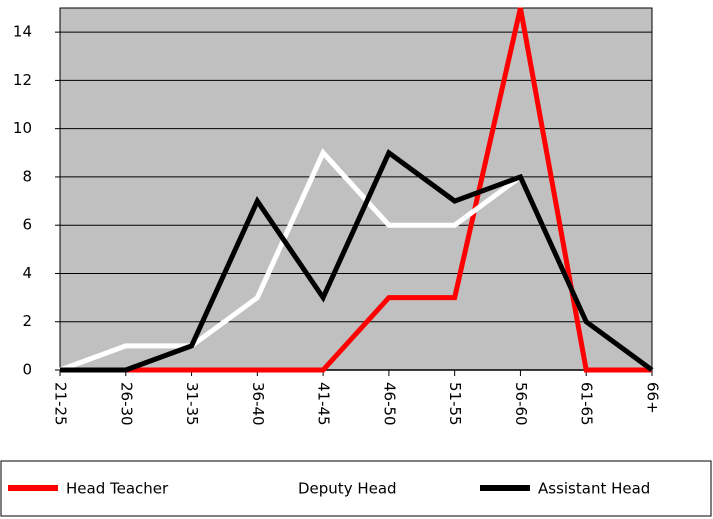 The height and width of the screenshot is (519, 713). I want to click on y-tick-label: 2, so click(27, 321).